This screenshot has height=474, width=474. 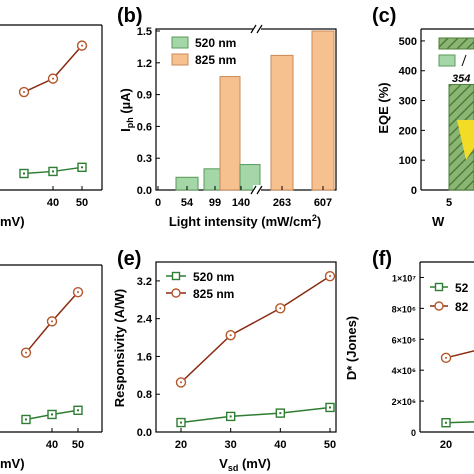 What do you see at coordinates (144, 282) in the screenshot?
I see `y-tick-label: 3.2` at bounding box center [144, 282].